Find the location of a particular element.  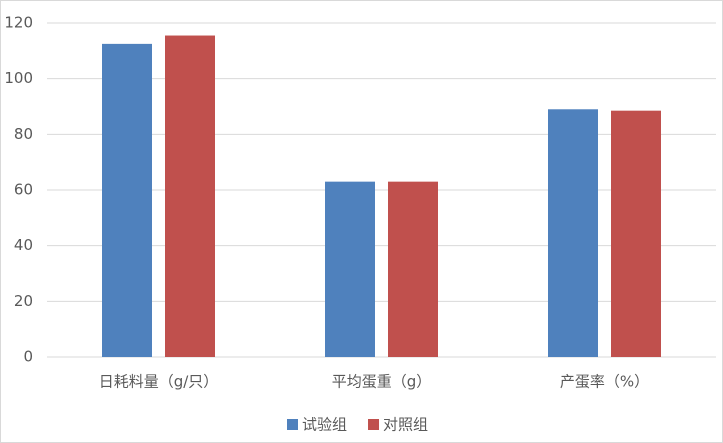

x-tick-label: 产蛋率（%） is located at coordinates (604, 382).